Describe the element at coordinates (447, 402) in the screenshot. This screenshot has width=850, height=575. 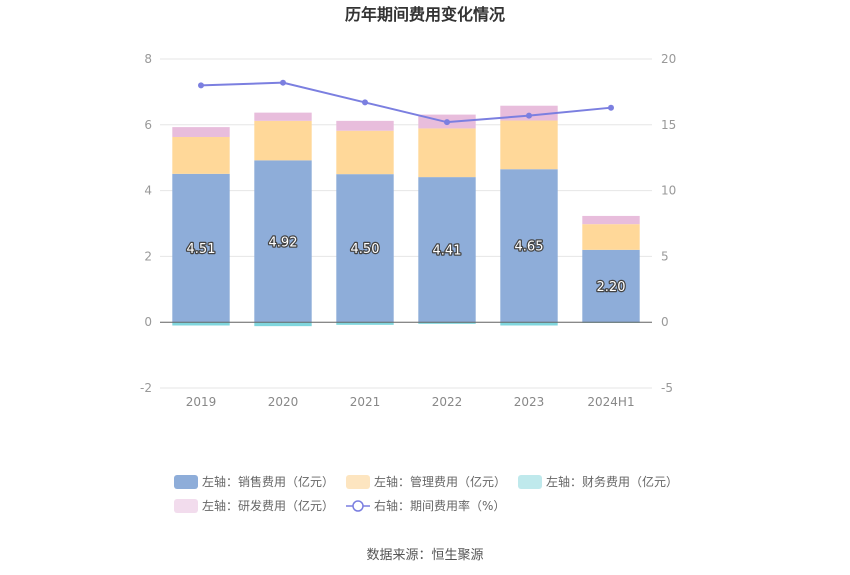
I see `x-tick-label: 2022` at that location.